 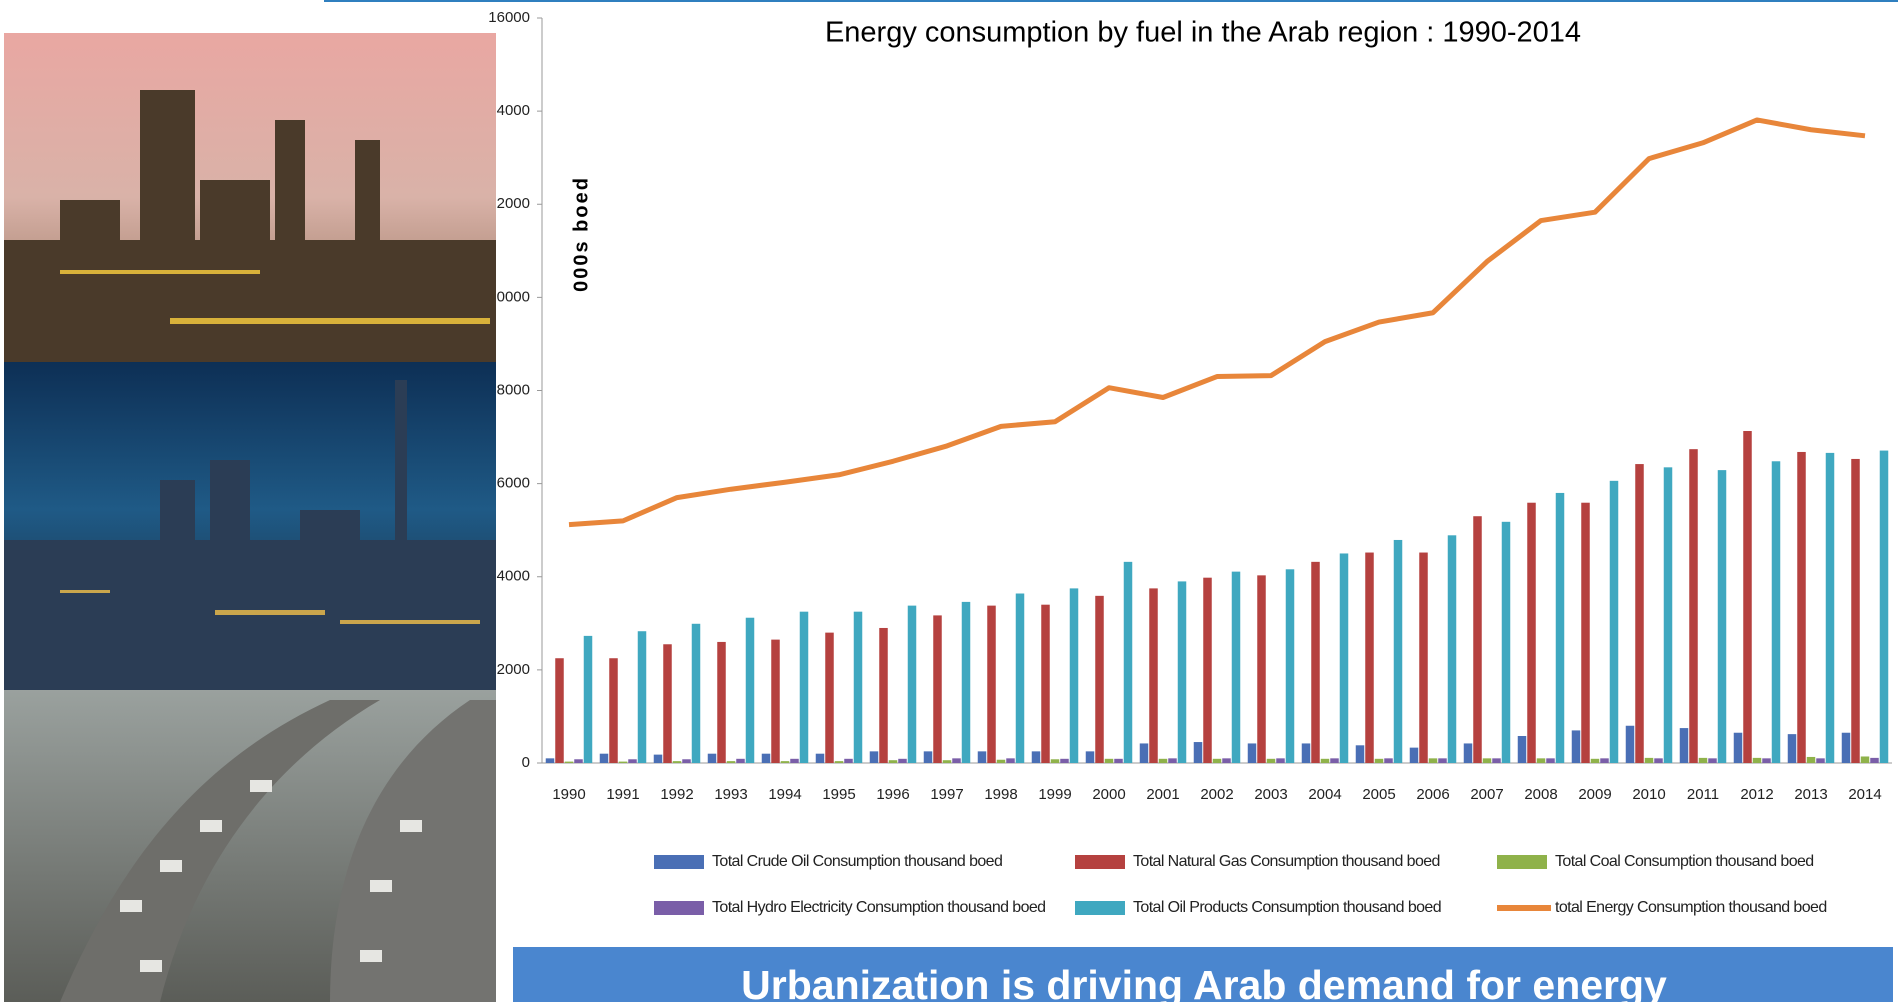 What do you see at coordinates (509, 296) in the screenshot?
I see `y-tick-label: 10000` at bounding box center [509, 296].